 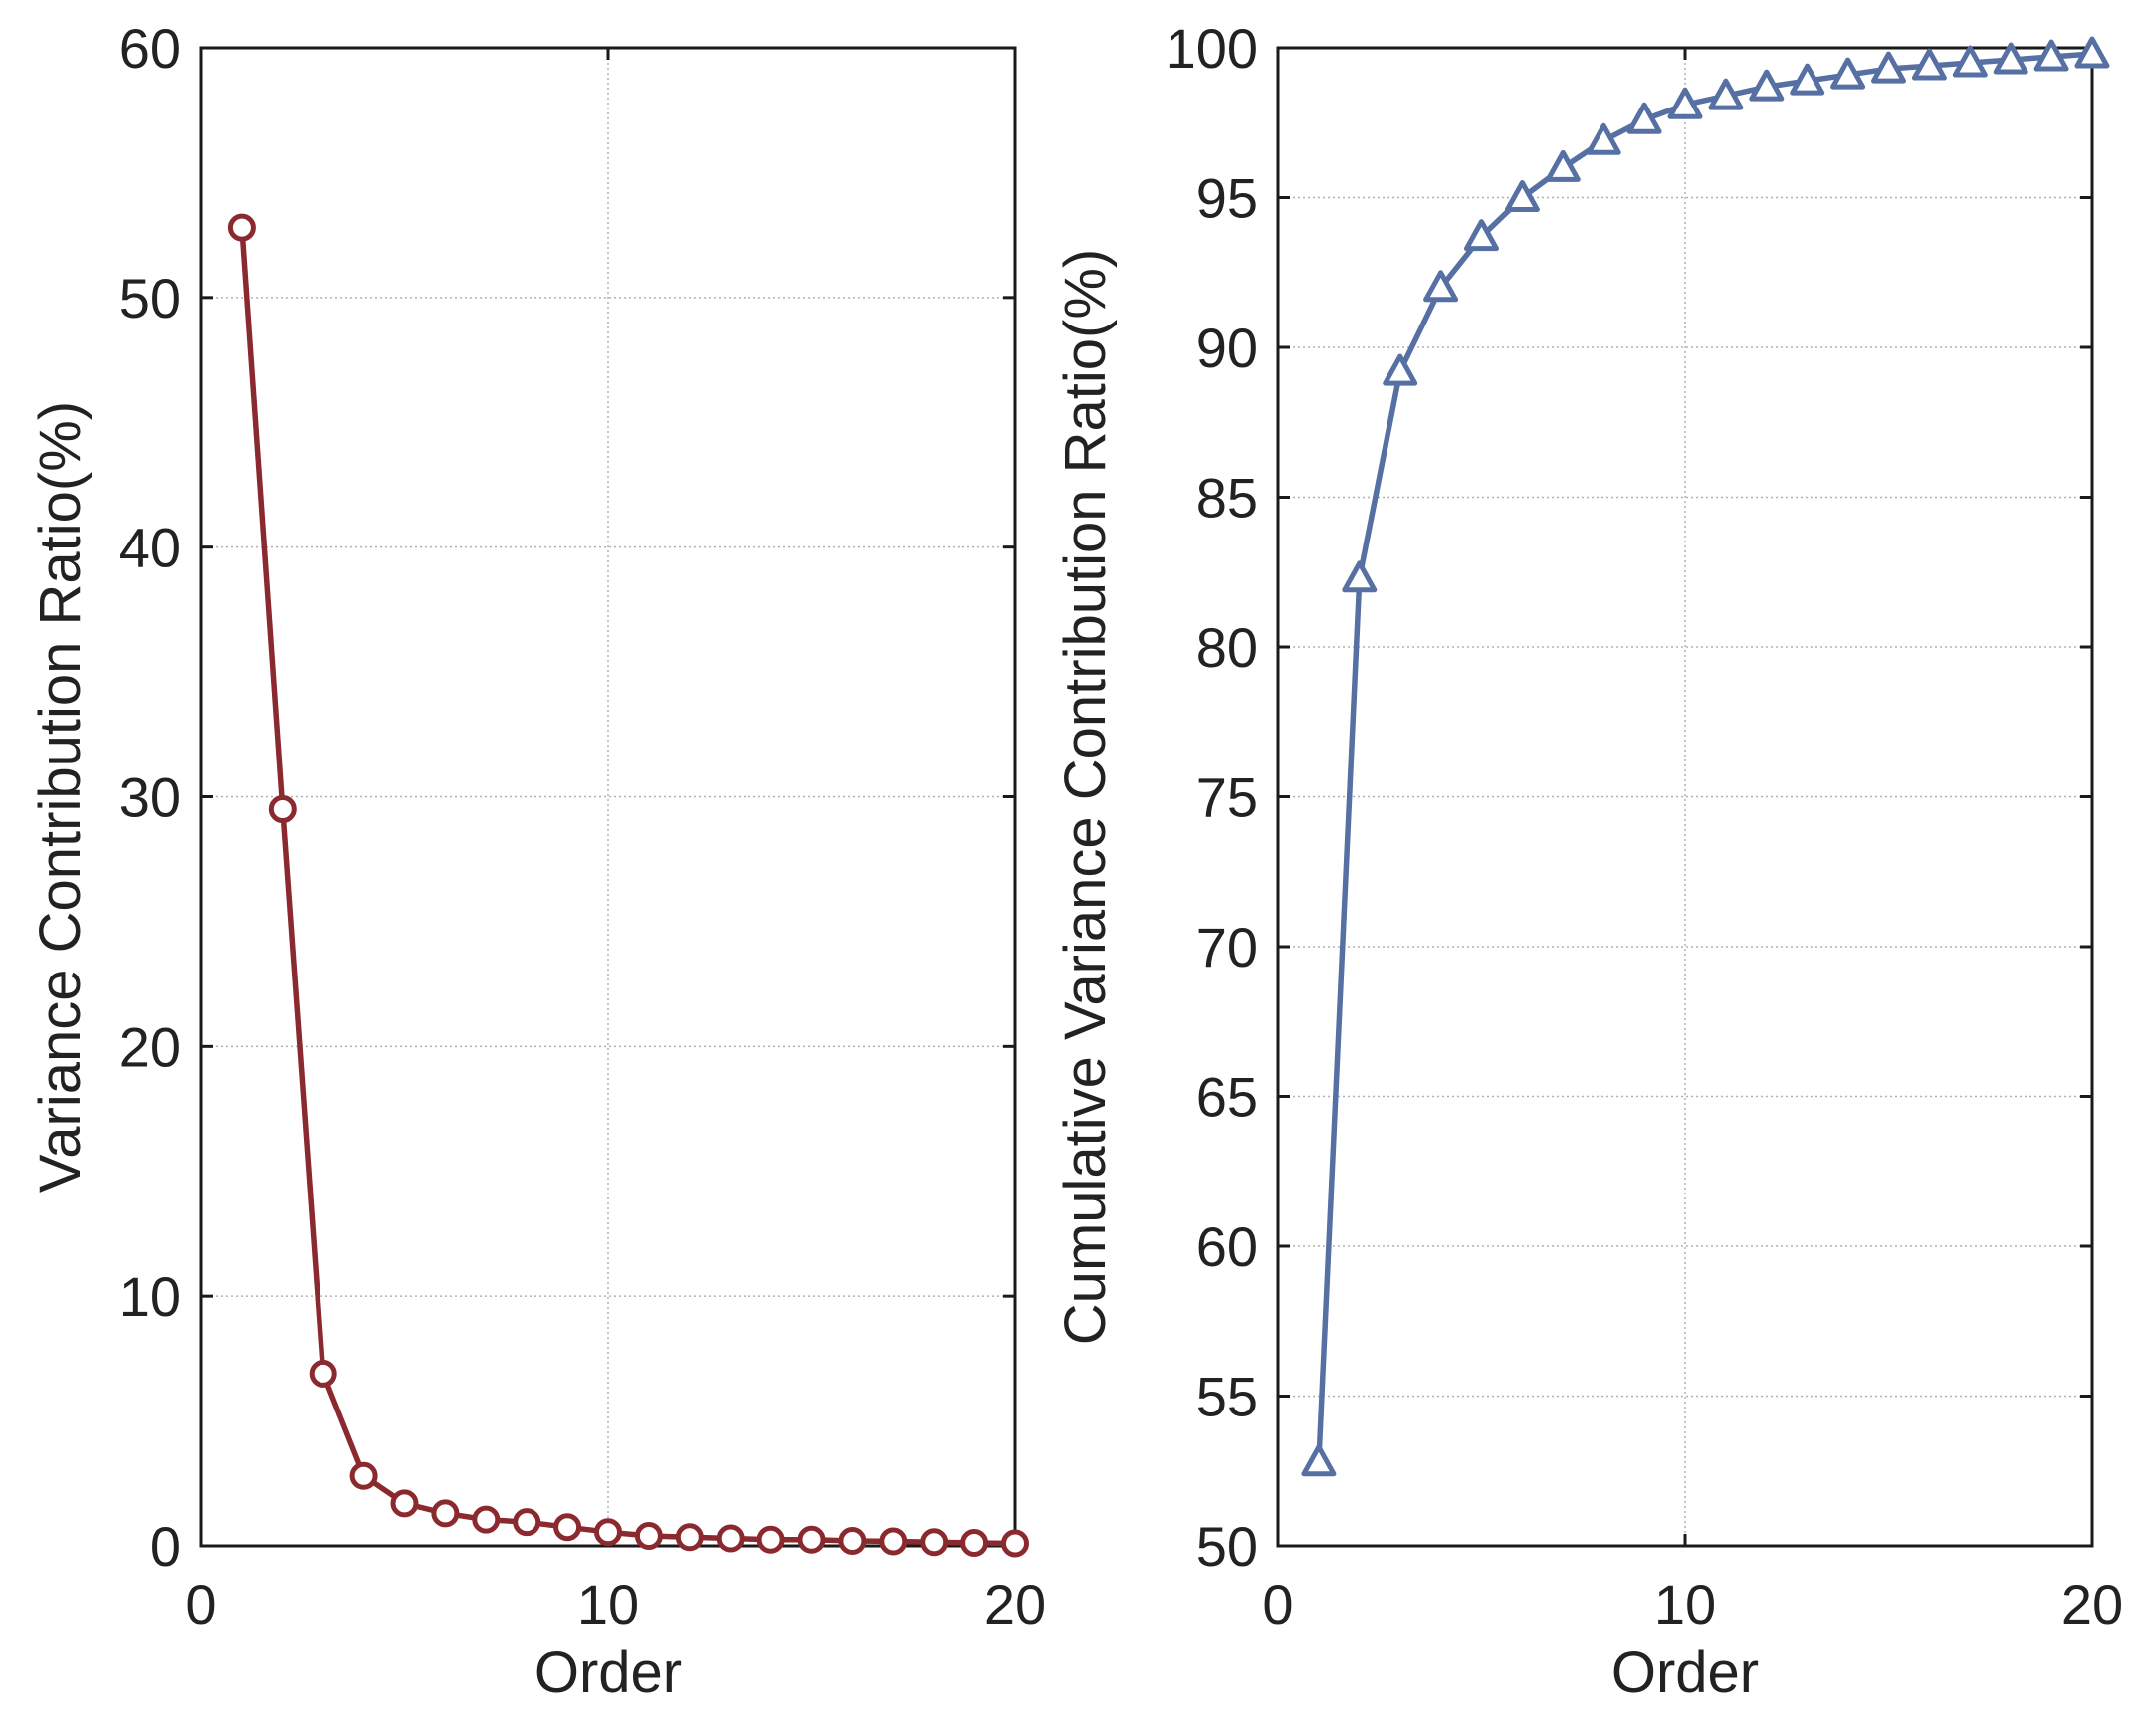 I want to click on y-tick-label: 0, so click(x=165, y=1547).